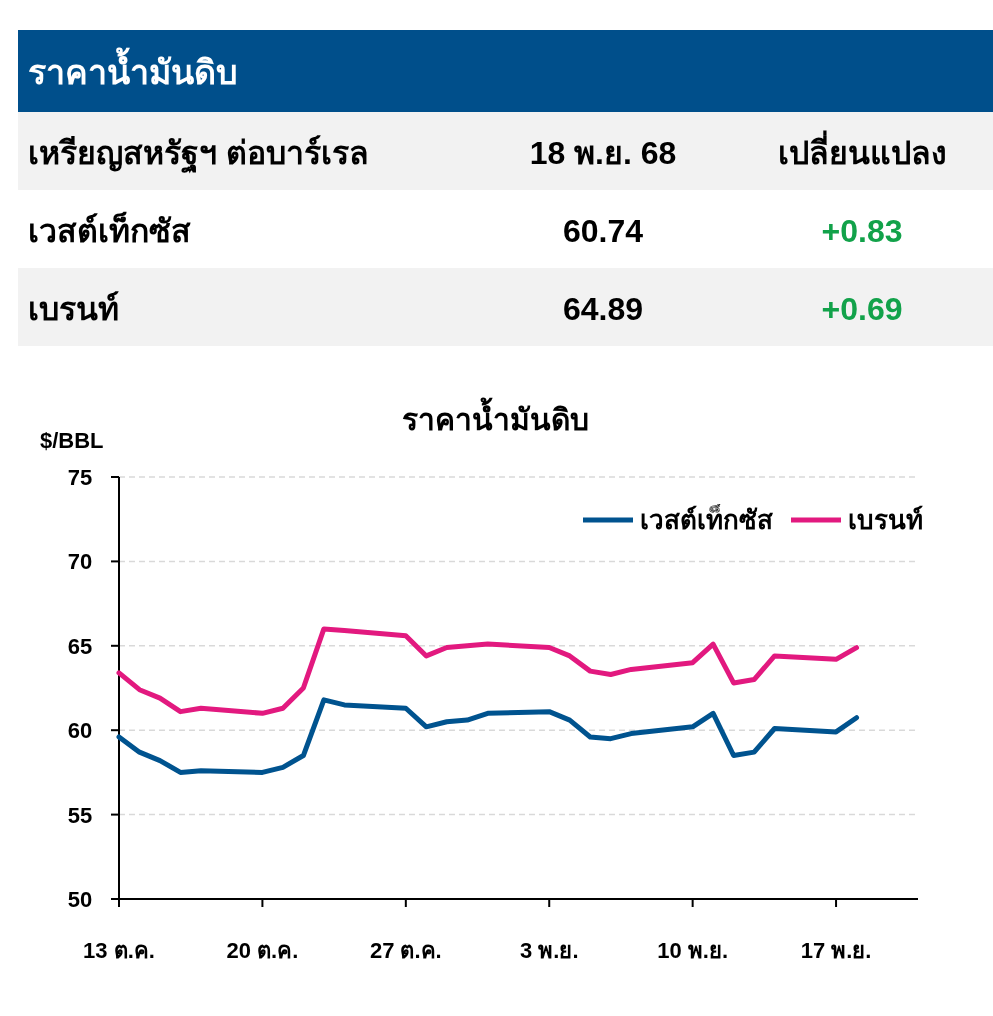  Describe the element at coordinates (109, 230) in the screenshot. I see `text: เวสต์เท็กซัส` at that location.